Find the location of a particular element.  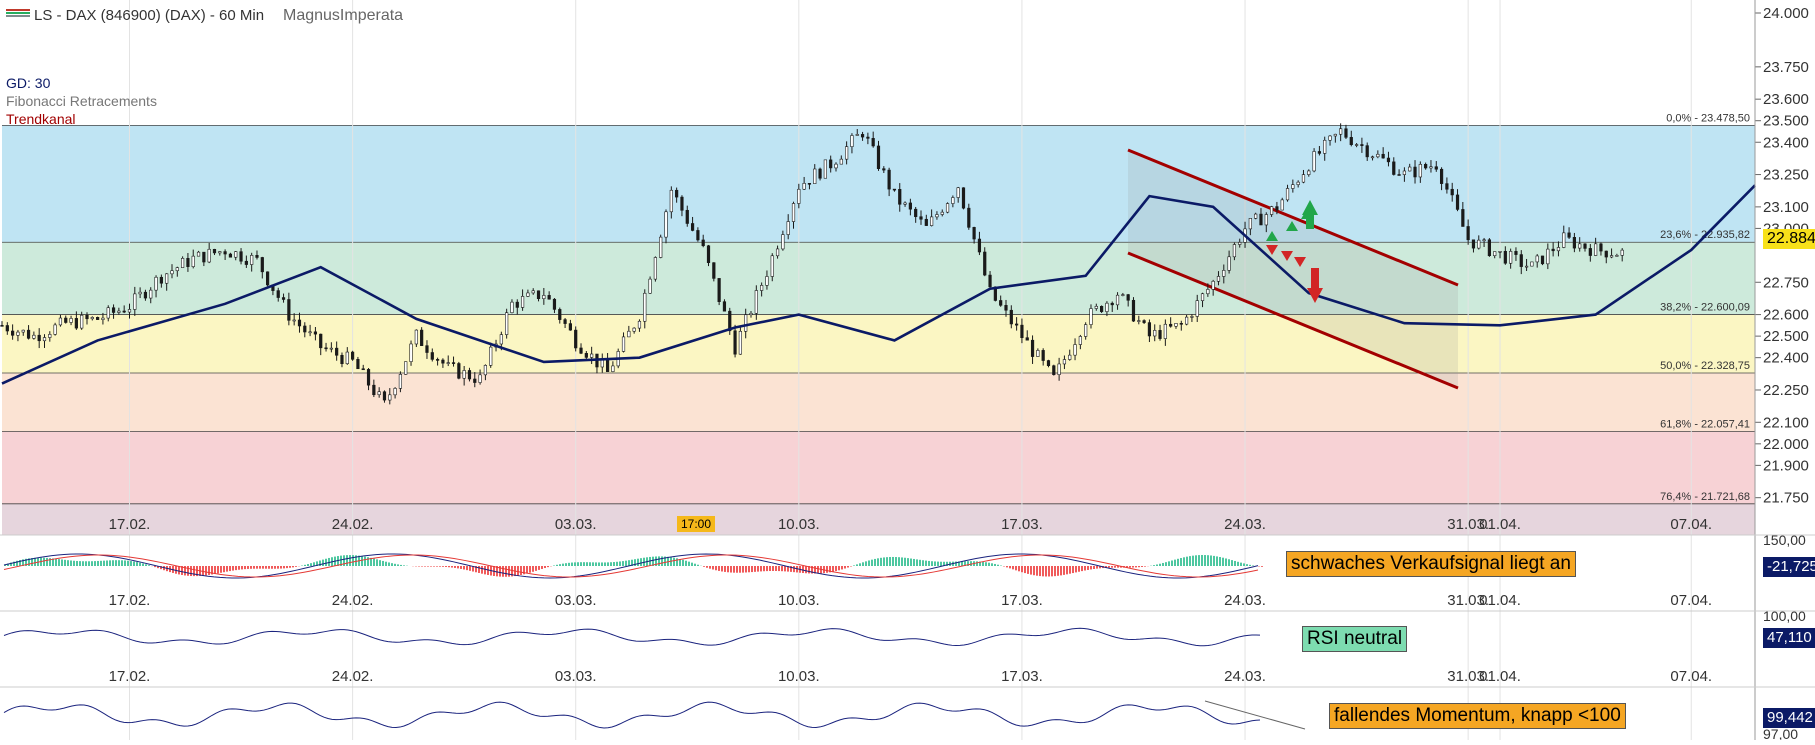

y-axis-tick-label: 22.250 is located at coordinates (1786, 390).